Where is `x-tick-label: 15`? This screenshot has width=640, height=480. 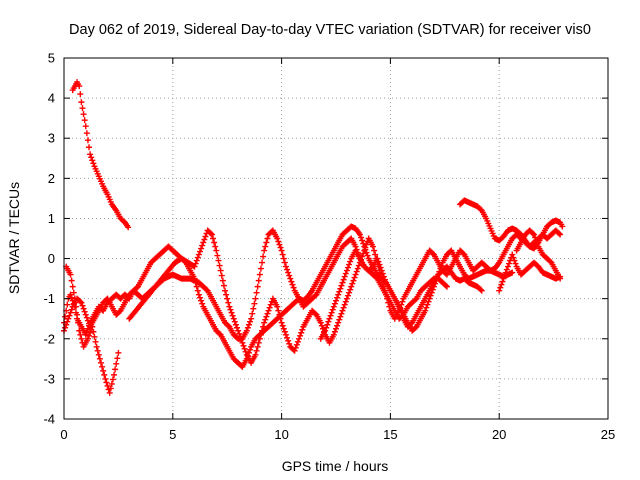 x-tick-label: 15 is located at coordinates (390, 434).